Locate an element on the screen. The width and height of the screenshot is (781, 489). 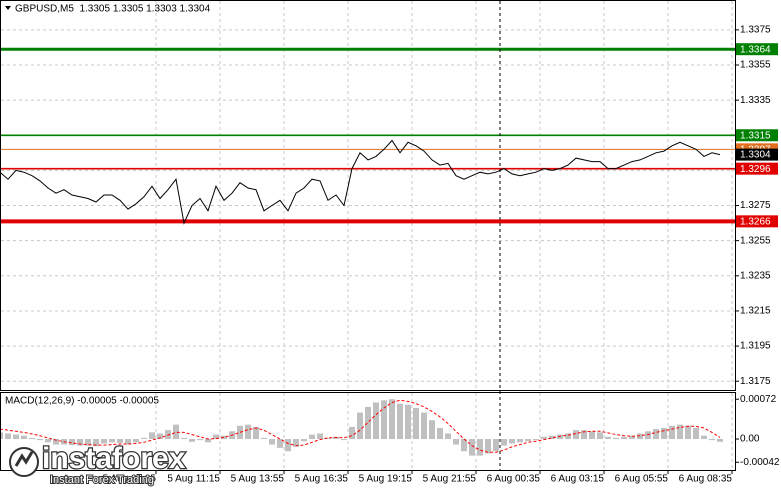
level-label: 1.3315 is located at coordinates (755, 135).